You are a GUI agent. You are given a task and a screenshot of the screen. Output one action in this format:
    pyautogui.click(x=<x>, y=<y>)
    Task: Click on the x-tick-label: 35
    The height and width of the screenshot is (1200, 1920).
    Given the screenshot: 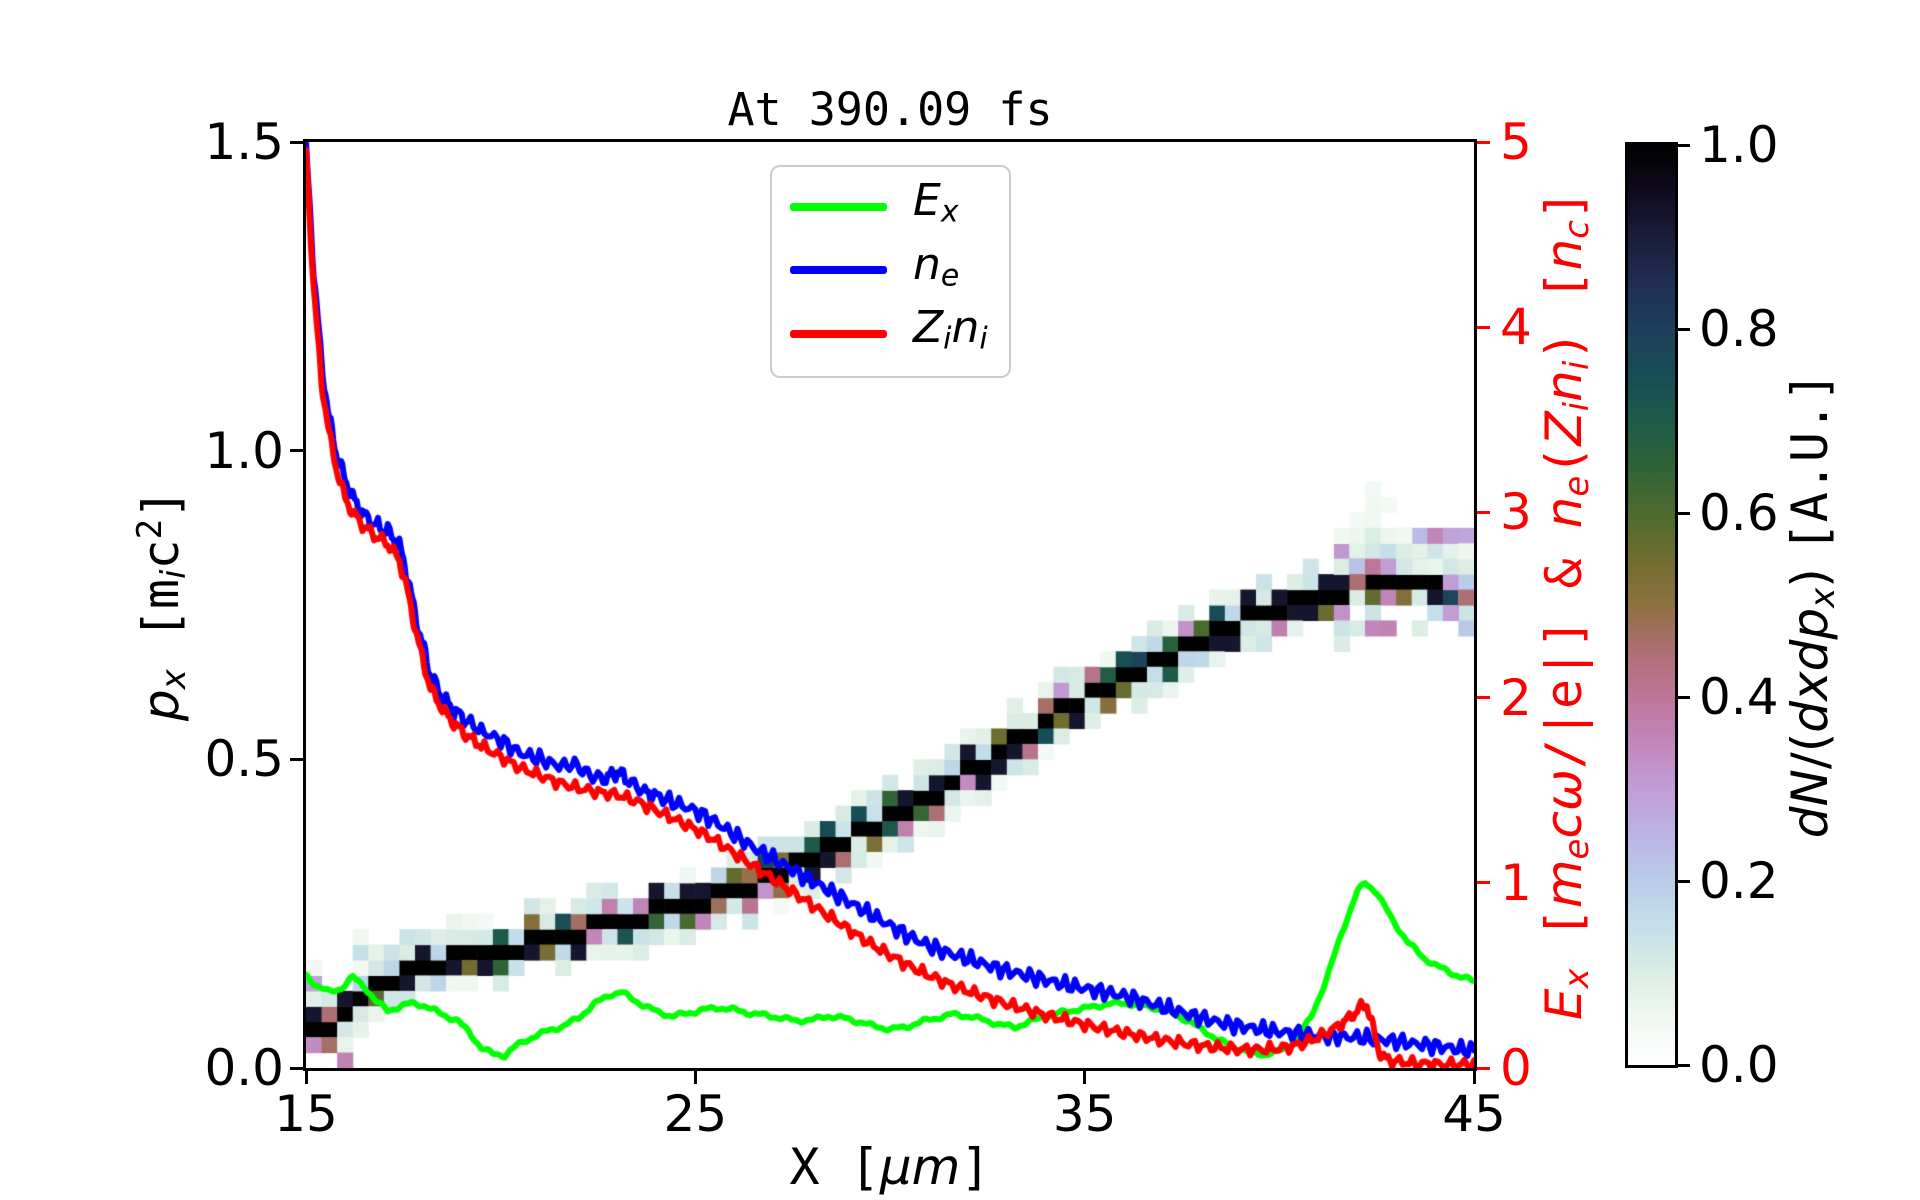 What is the action you would take?
    pyautogui.click(x=1084, y=1114)
    